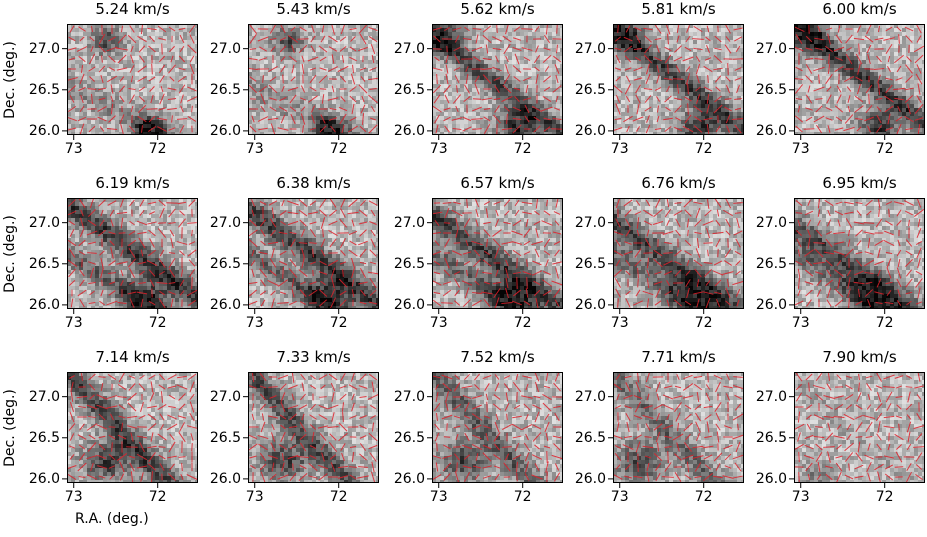 Image resolution: width=927 pixels, height=537 pixels. I want to click on y-tick-label: 26.0, so click(44, 130).